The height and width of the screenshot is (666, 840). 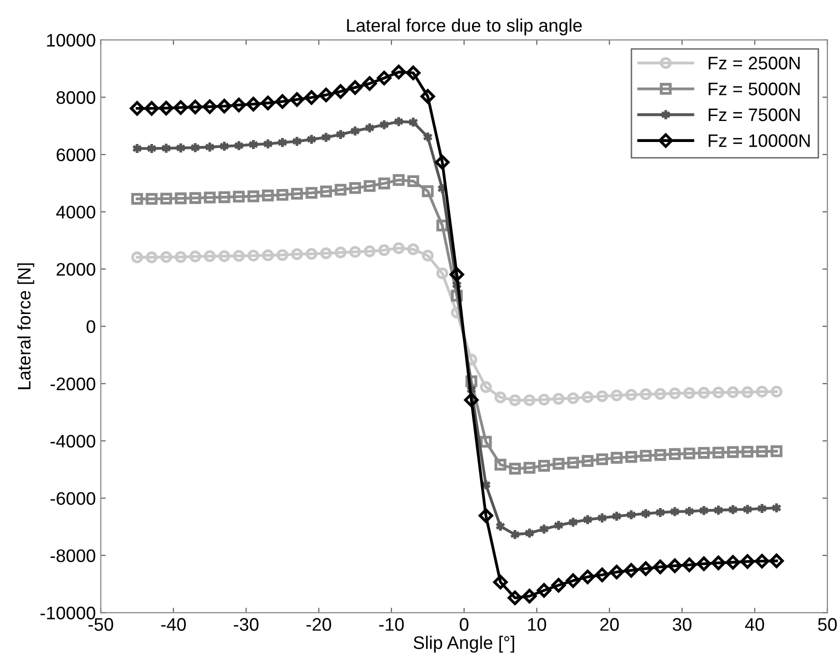 I want to click on x-tick-label: 0, so click(x=464, y=624).